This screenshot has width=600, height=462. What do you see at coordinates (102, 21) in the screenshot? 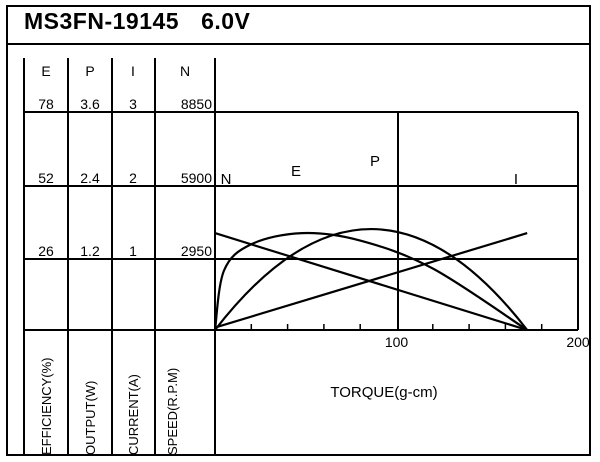
I see `motor-model: MS3FN-19145` at bounding box center [102, 21].